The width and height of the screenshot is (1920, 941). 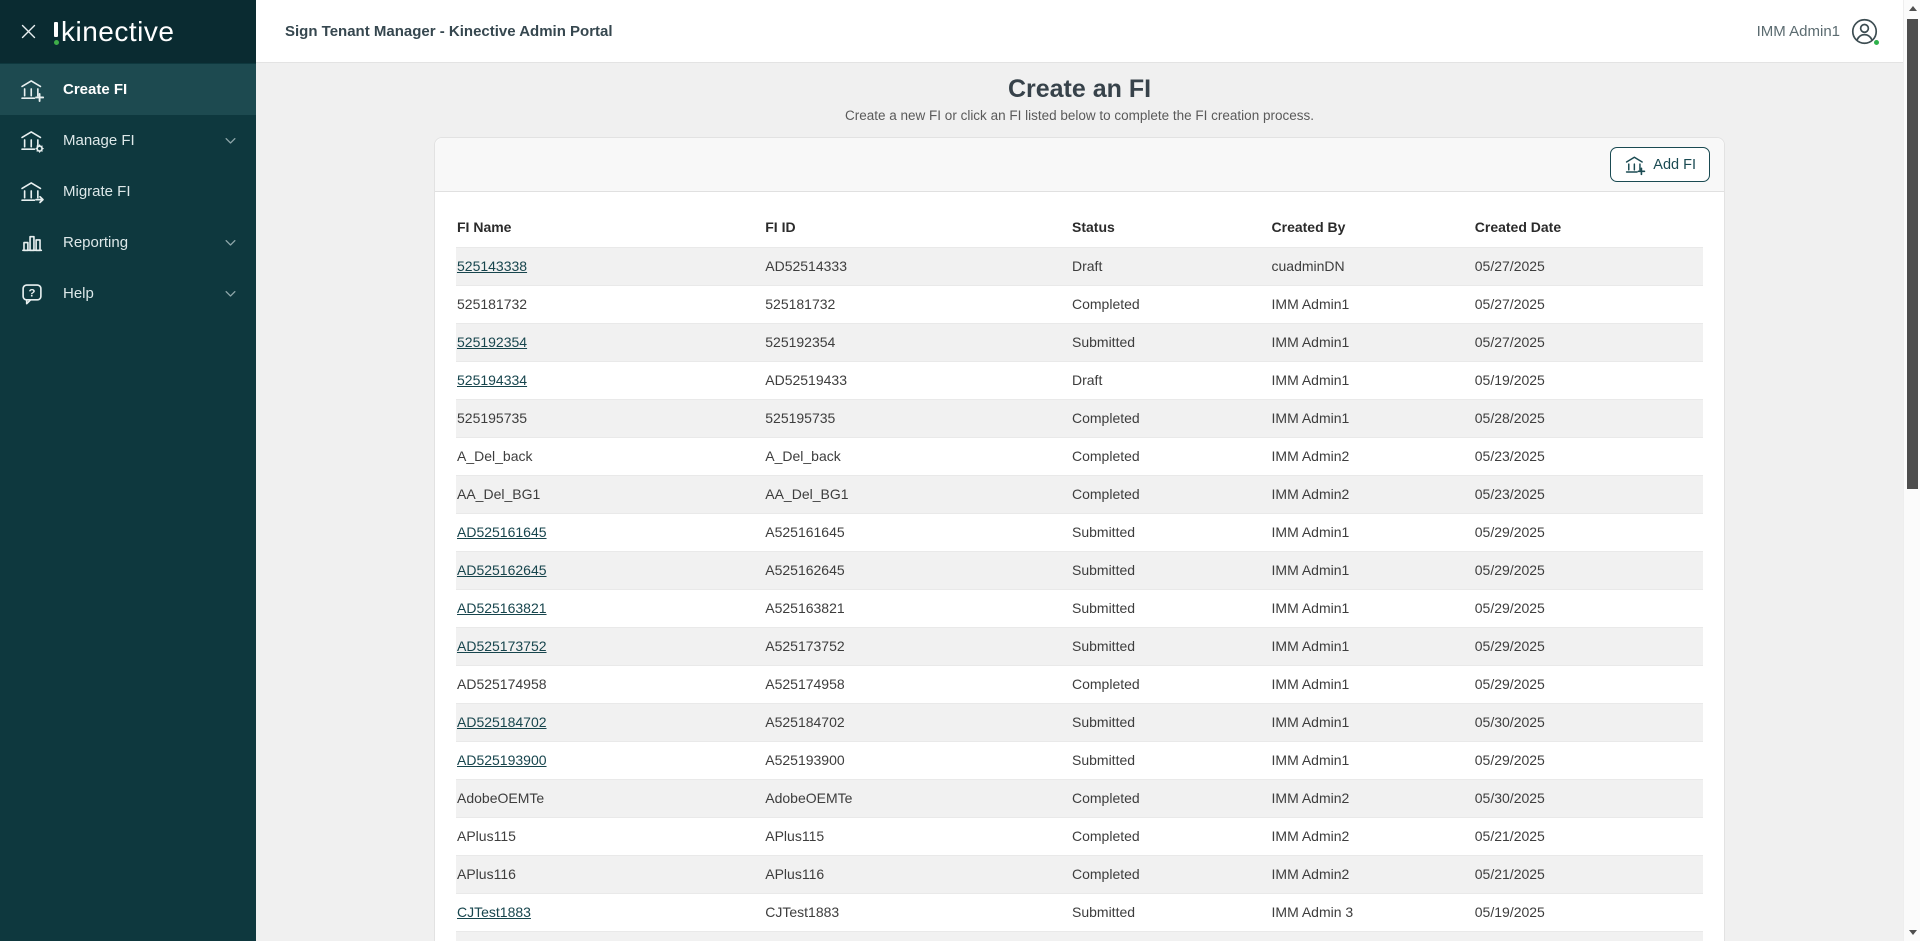 What do you see at coordinates (502, 570) in the screenshot?
I see `fi-name-link: AD525162645` at bounding box center [502, 570].